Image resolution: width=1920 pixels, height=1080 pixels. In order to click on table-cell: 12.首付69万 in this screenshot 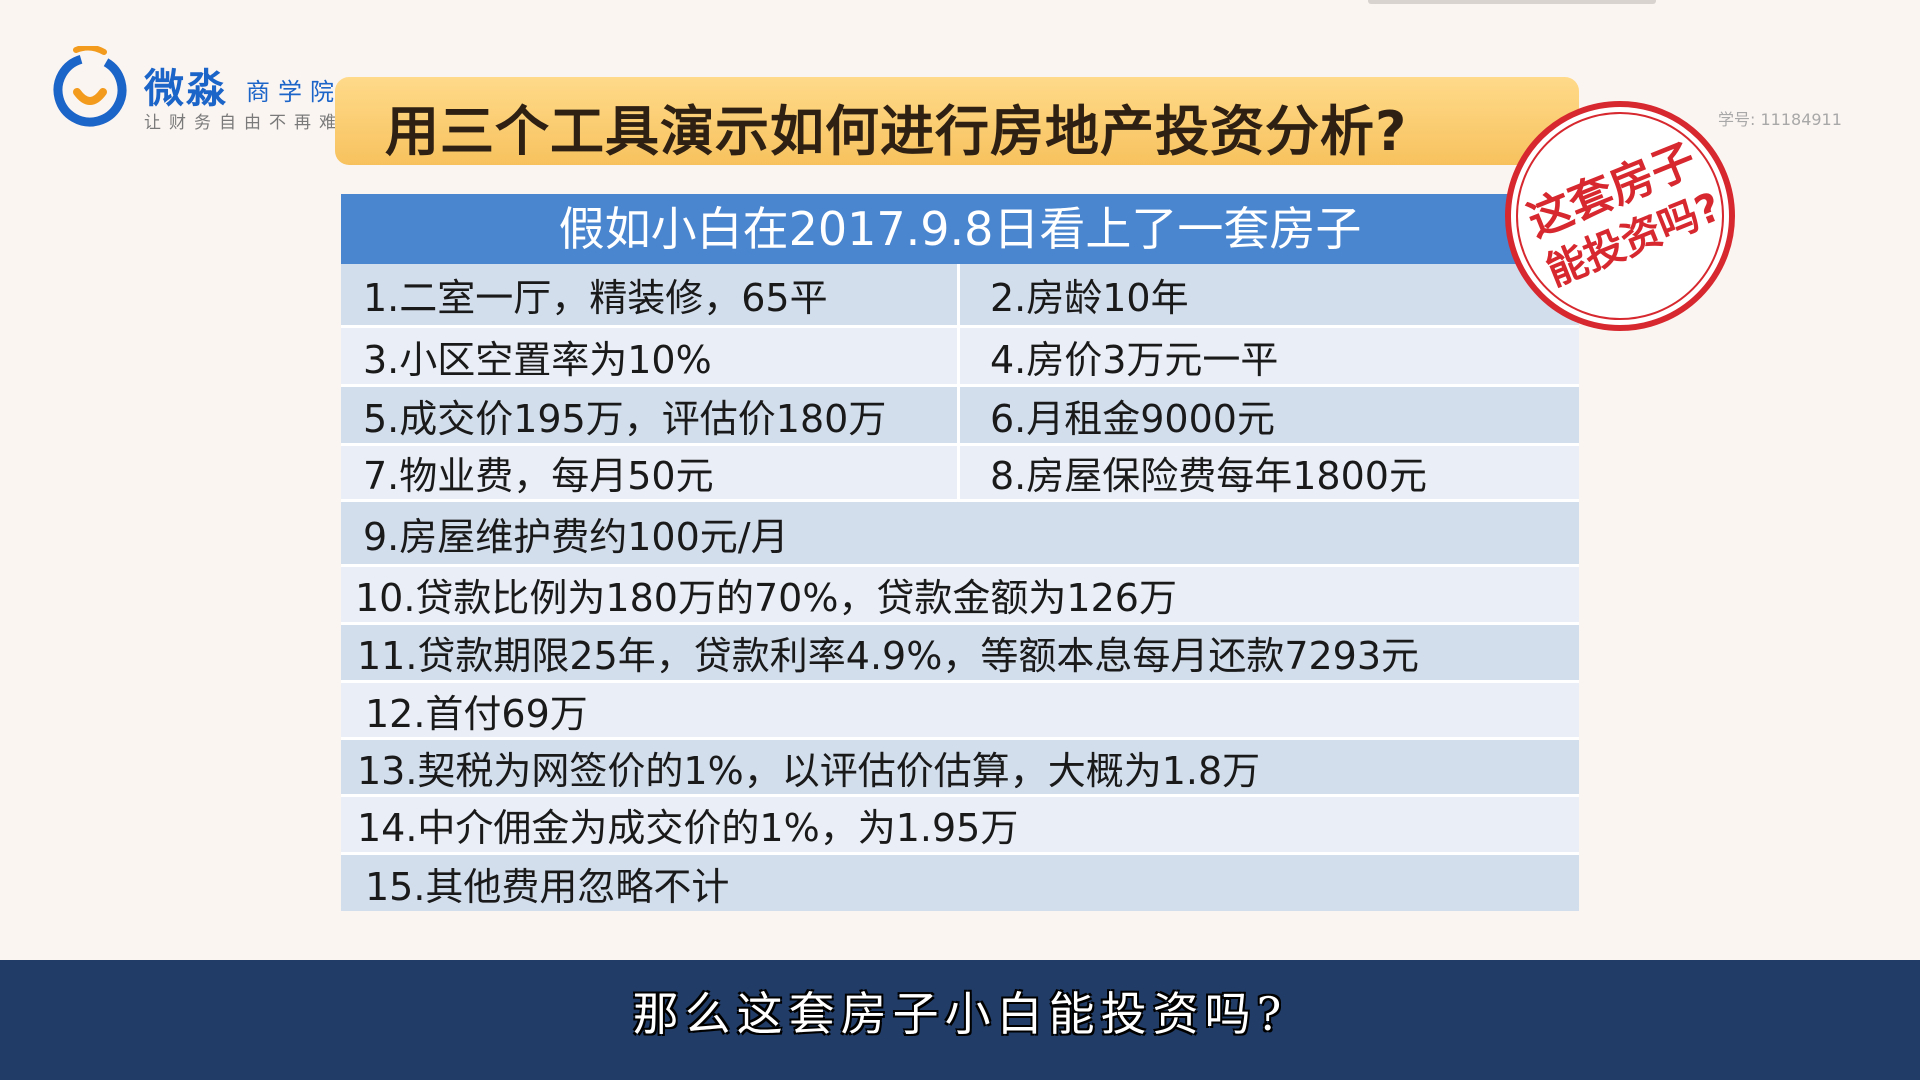, I will do `click(476, 713)`.